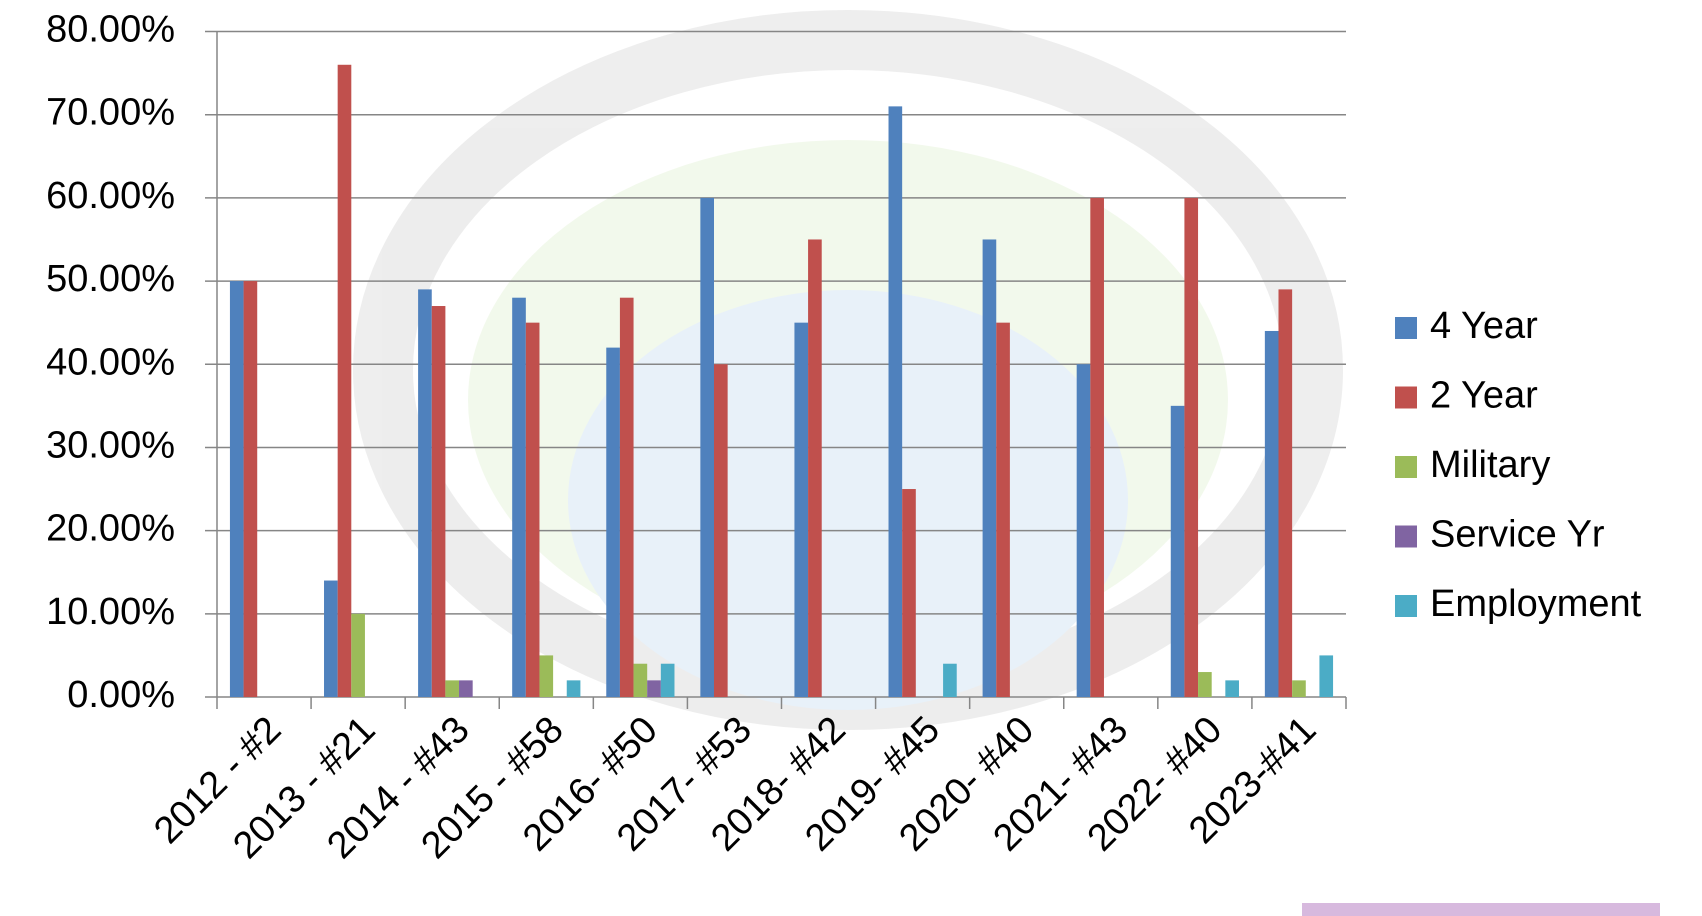 This screenshot has width=1702, height=916. Describe the element at coordinates (110, 30) in the screenshot. I see `y-tick-label: 80.00%` at that location.